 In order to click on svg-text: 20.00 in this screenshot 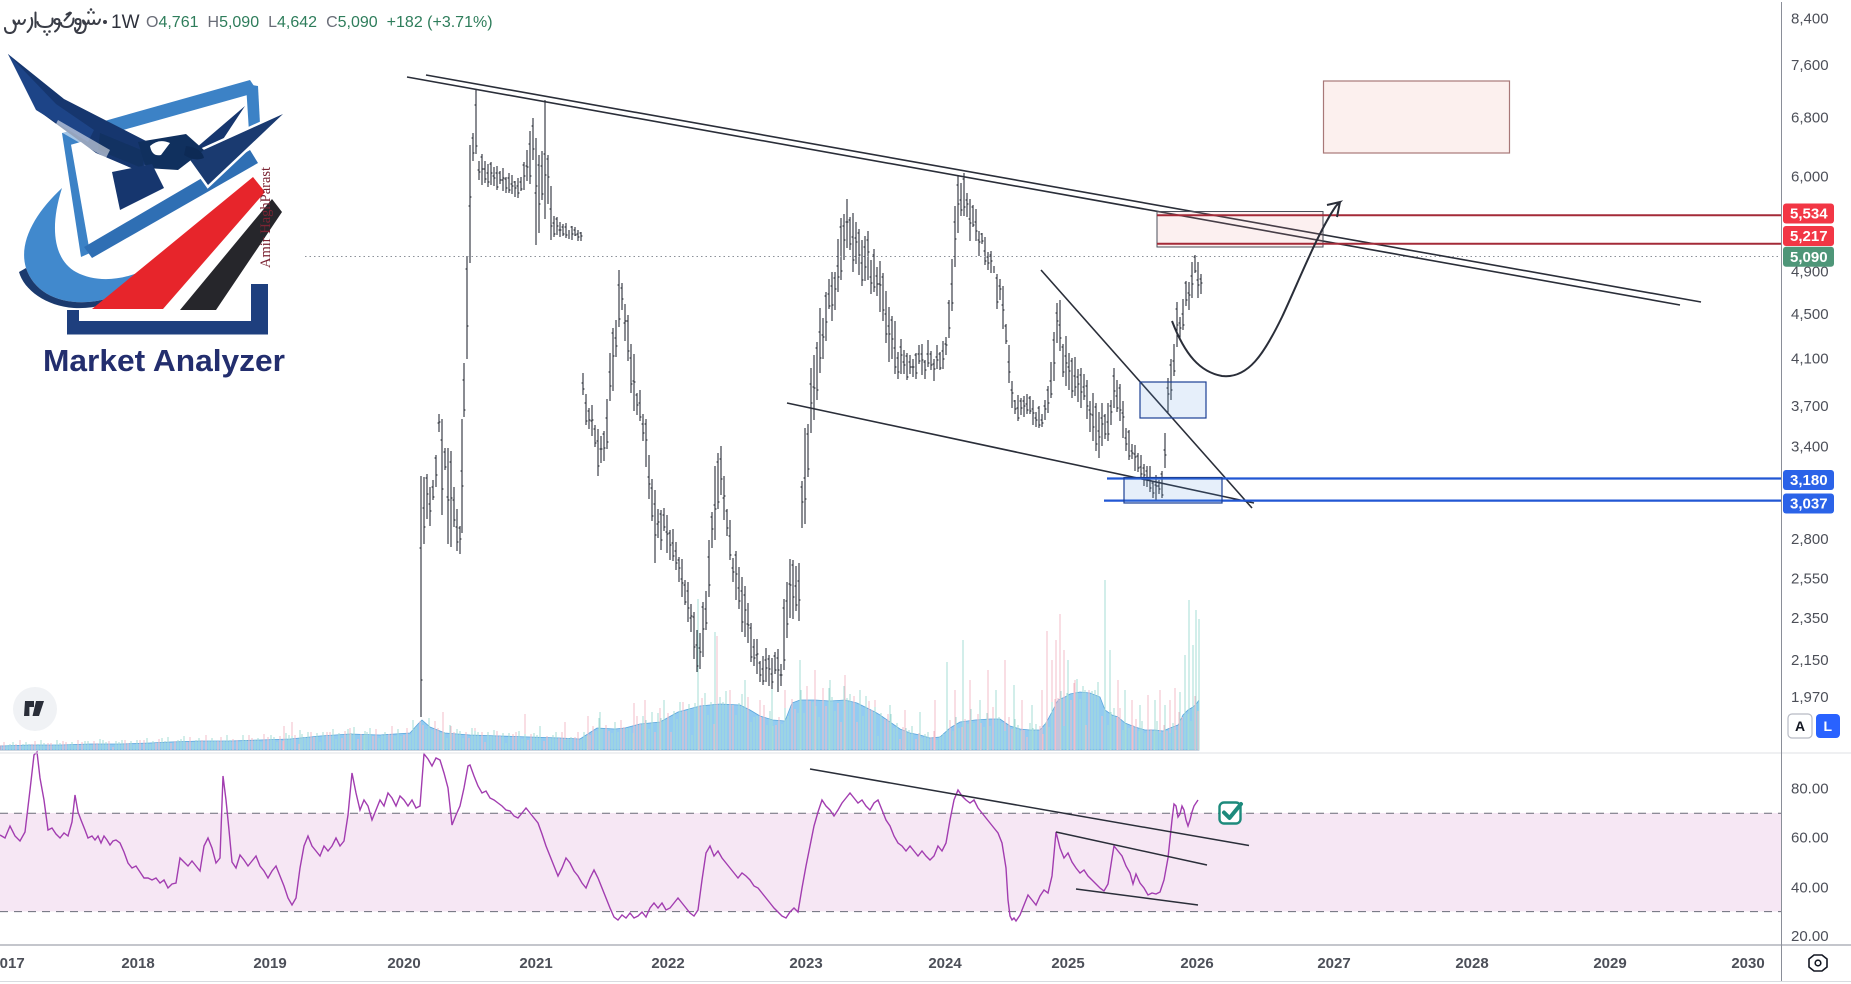, I will do `click(1810, 936)`.